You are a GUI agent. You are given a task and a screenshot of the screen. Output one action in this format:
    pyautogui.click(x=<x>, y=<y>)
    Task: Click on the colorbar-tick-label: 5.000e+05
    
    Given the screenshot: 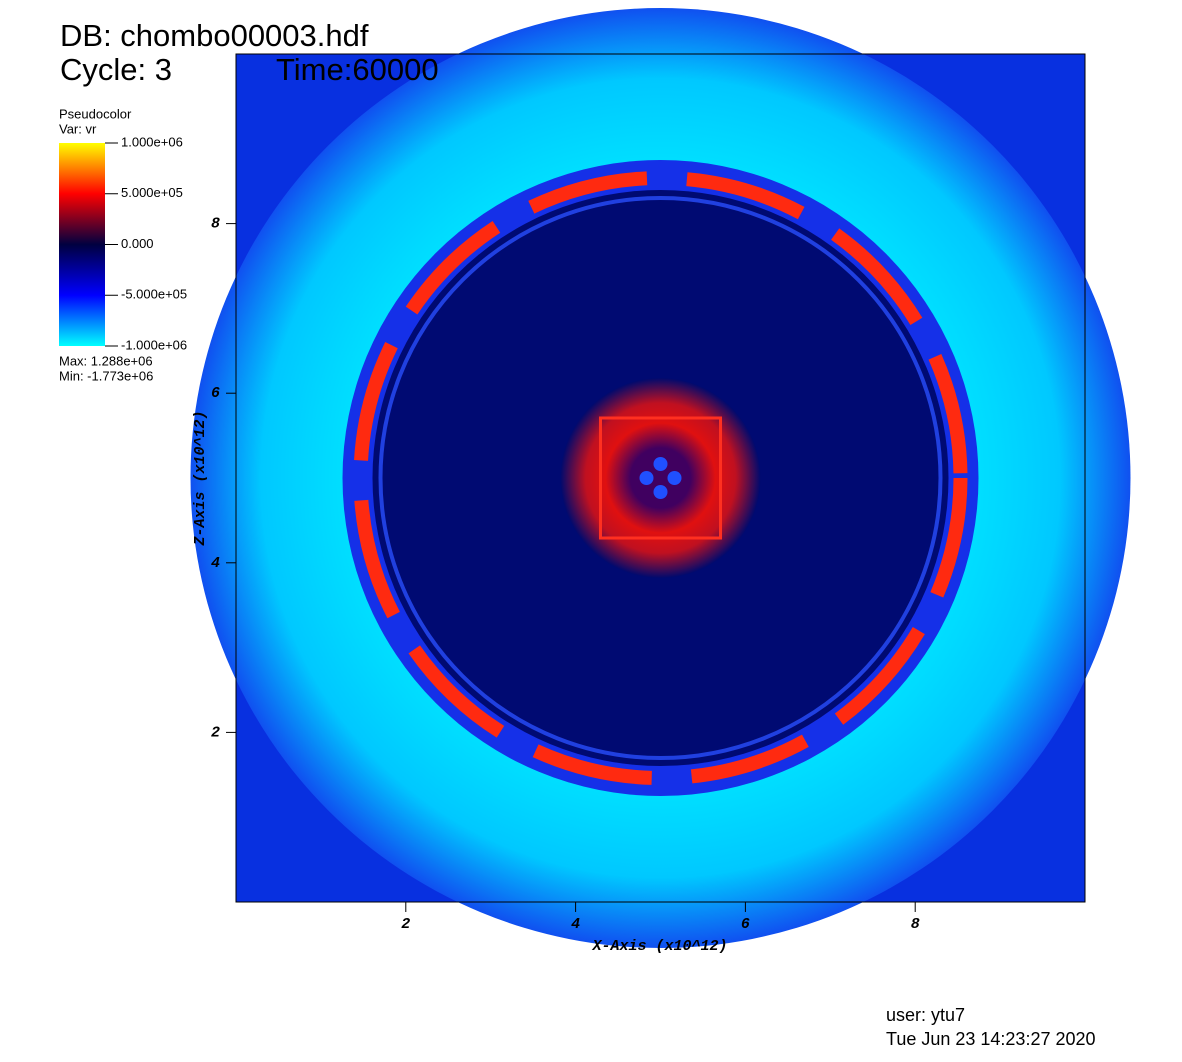 What is the action you would take?
    pyautogui.click(x=152, y=192)
    